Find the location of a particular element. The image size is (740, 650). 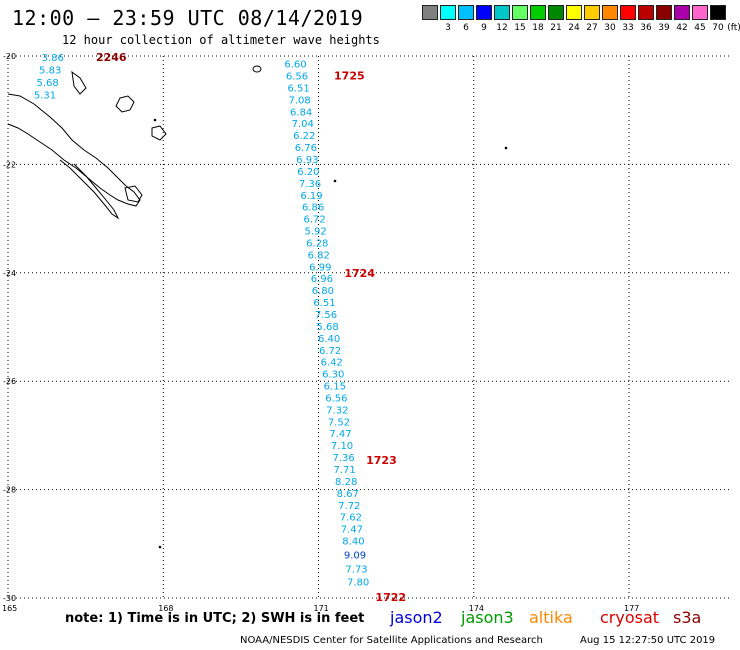

new-caledonia-coastline is located at coordinates (74, 150).